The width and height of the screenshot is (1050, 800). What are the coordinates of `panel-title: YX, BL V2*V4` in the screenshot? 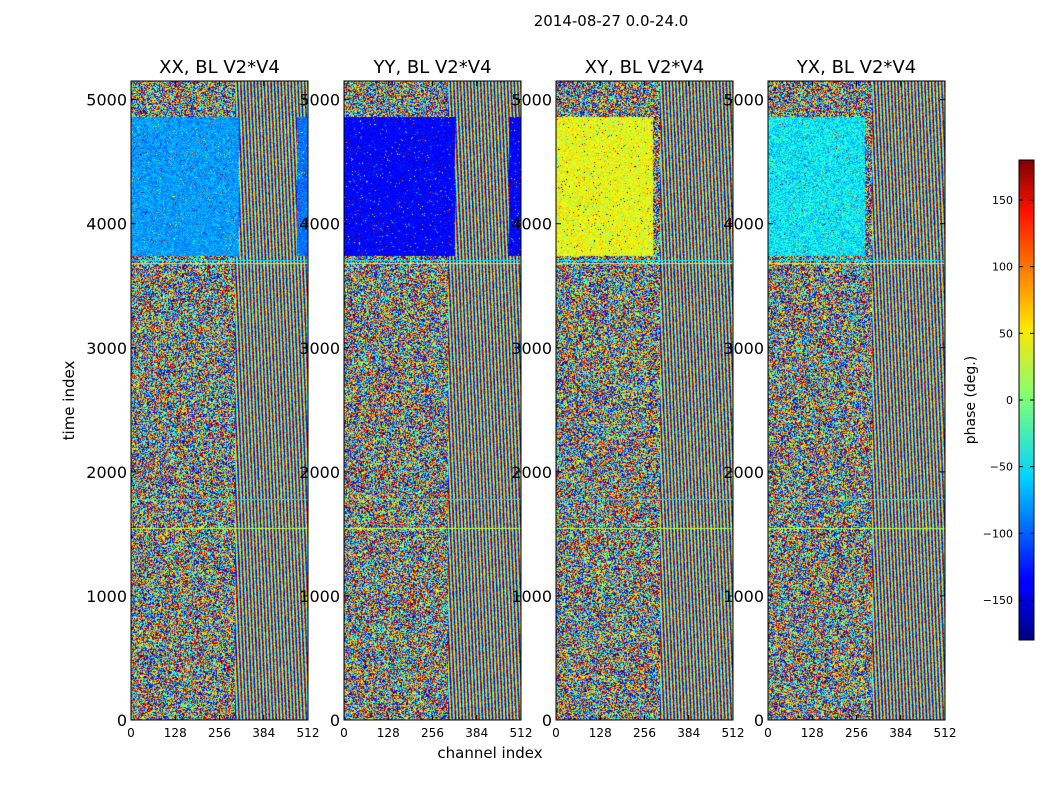 It's located at (856, 67).